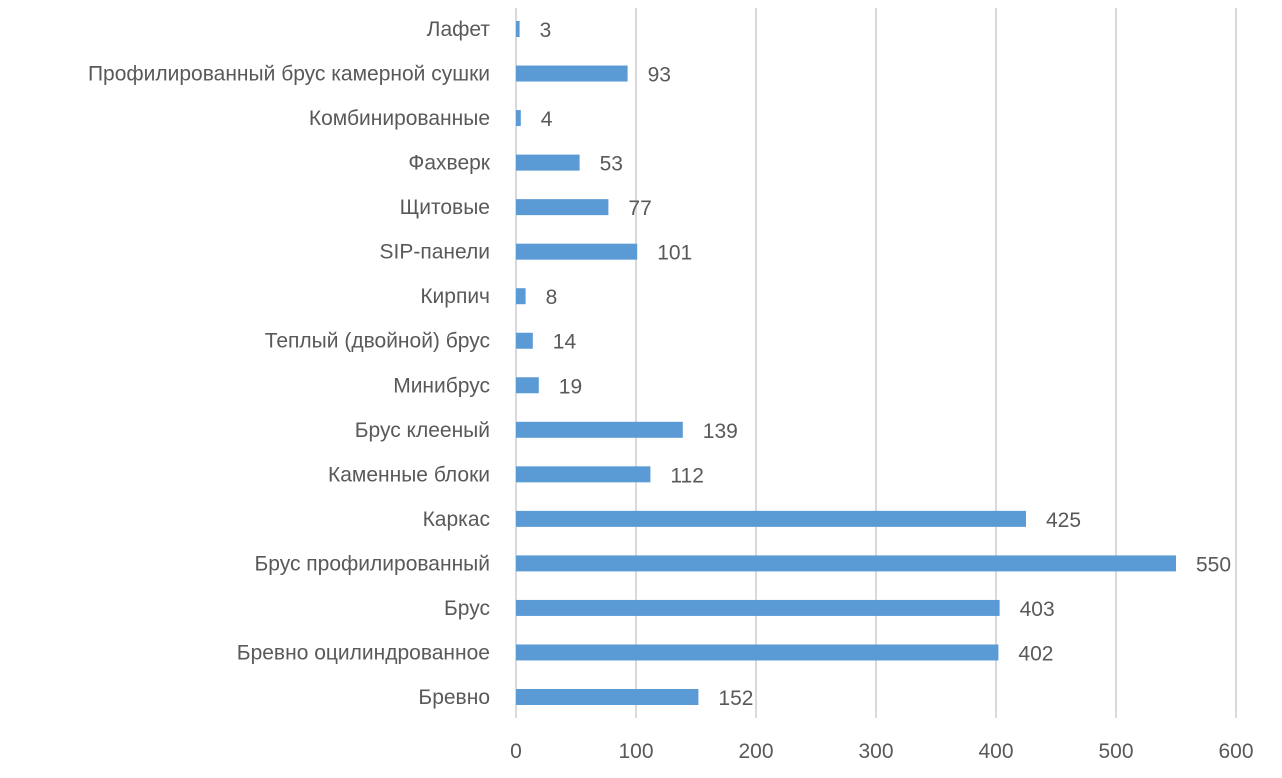 The height and width of the screenshot is (778, 1282). What do you see at coordinates (611, 164) in the screenshot?
I see `data-label: 53` at bounding box center [611, 164].